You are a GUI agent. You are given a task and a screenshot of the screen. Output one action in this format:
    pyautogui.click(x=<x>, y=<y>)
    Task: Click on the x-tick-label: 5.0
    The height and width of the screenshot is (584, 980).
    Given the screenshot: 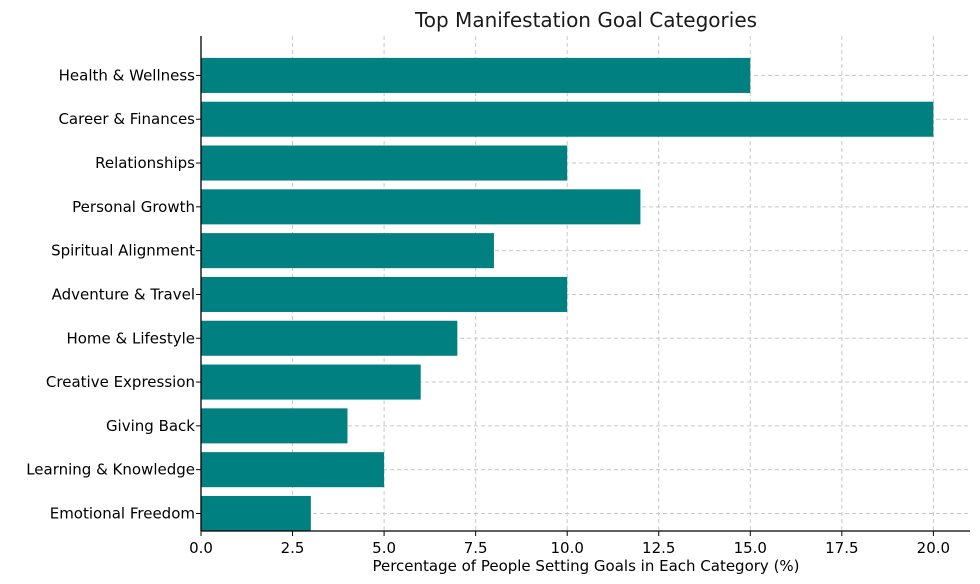 What is the action you would take?
    pyautogui.click(x=384, y=548)
    